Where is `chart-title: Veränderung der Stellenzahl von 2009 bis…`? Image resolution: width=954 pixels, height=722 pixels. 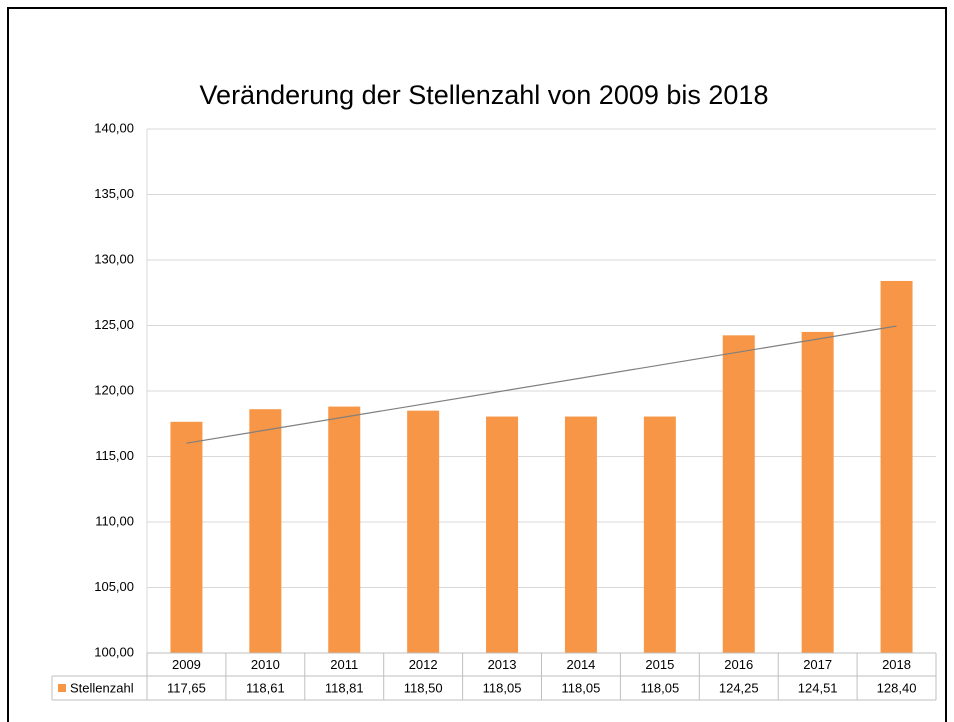 chart-title: Veränderung der Stellenzahl von 2009 bis… is located at coordinates (484, 95).